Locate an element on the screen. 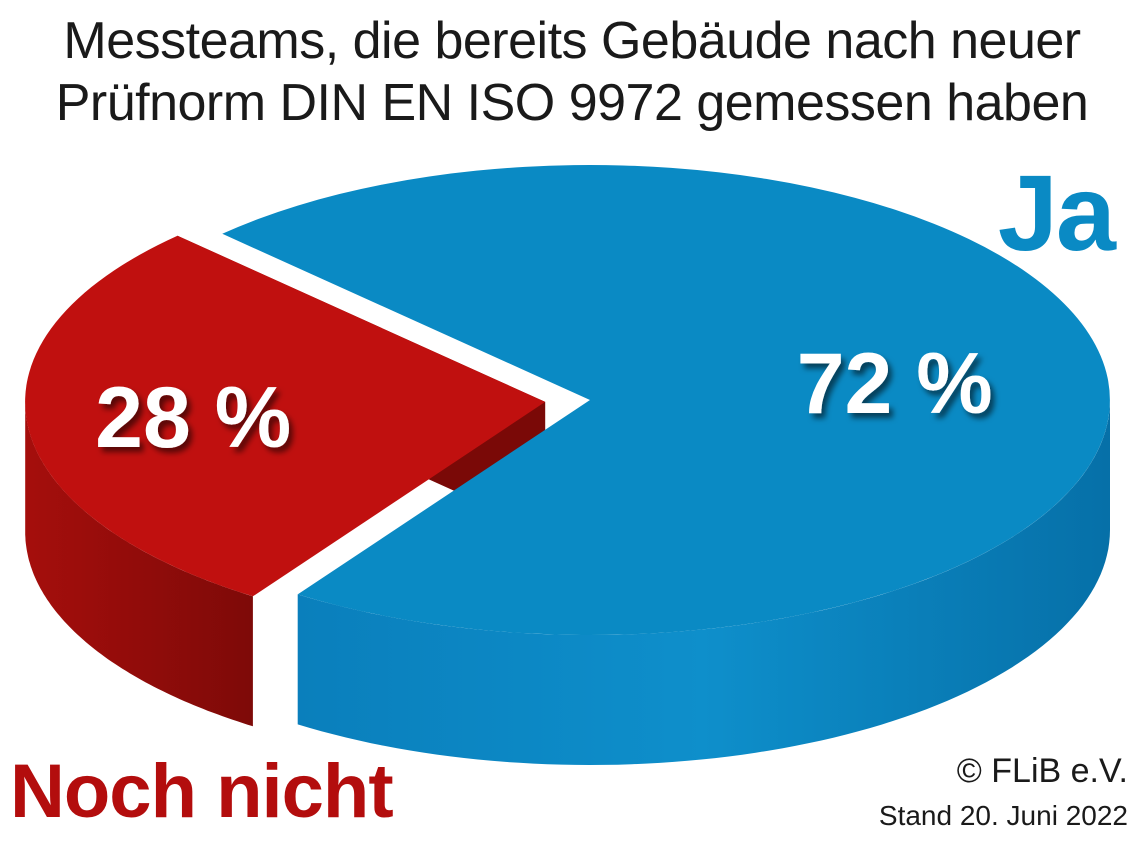 The width and height of the screenshot is (1144, 842). legend-noch-nicht: Noch nicht is located at coordinates (202, 791).